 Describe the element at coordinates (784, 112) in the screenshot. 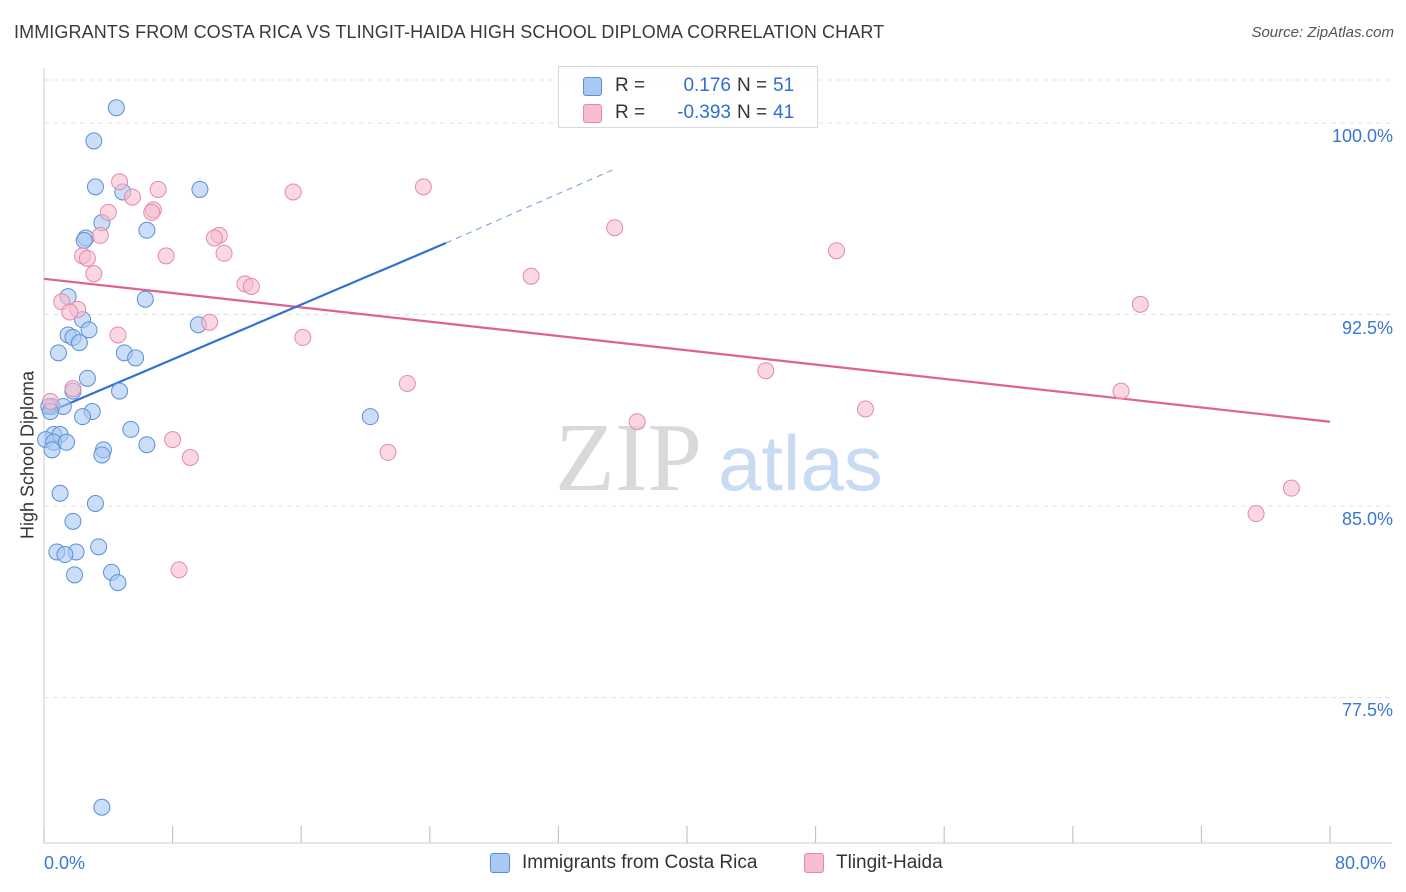

I see `n-value-tlingit-haida: 41` at that location.